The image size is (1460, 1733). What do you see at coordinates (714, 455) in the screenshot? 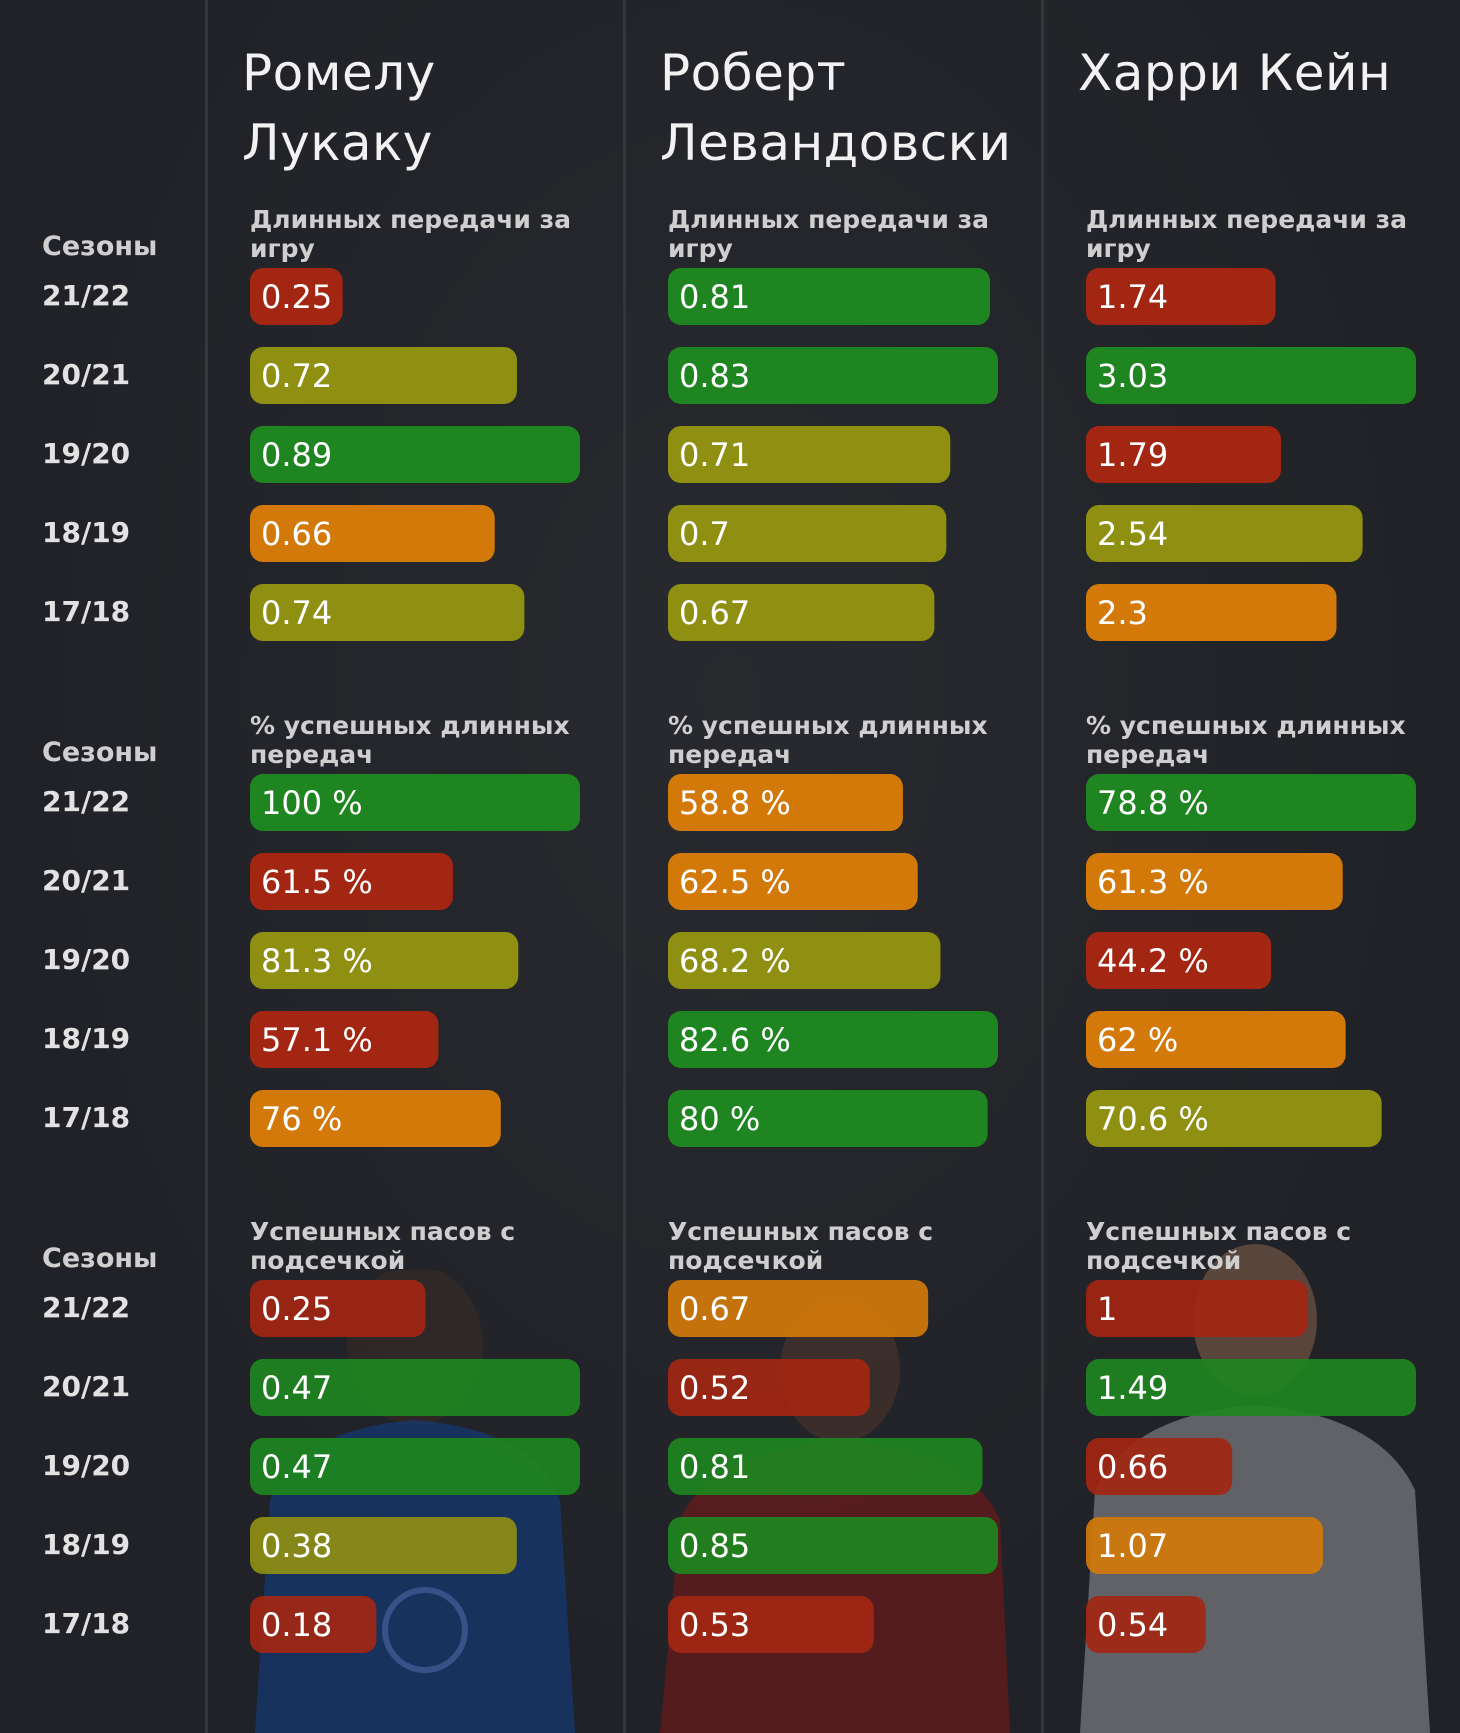
I see `bar-value-label: 0.71` at bounding box center [714, 455].